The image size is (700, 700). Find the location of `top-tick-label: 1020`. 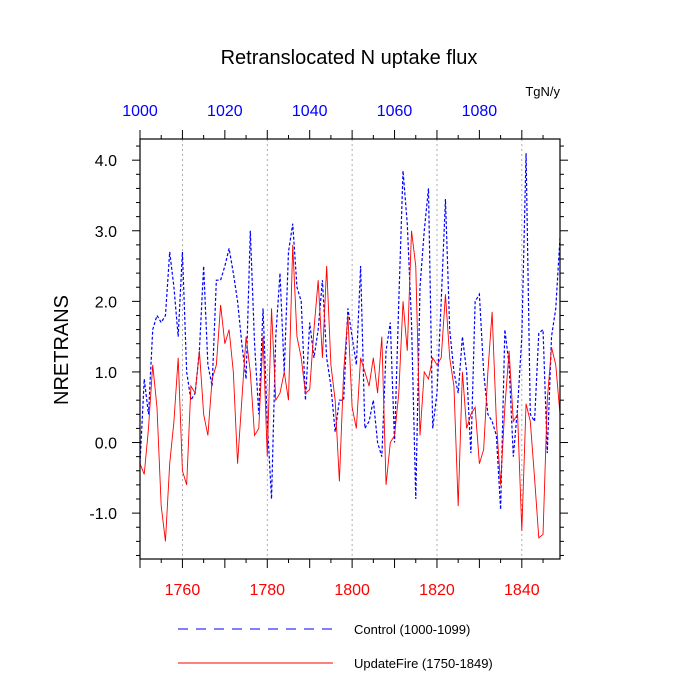

top-tick-label: 1020 is located at coordinates (225, 111).